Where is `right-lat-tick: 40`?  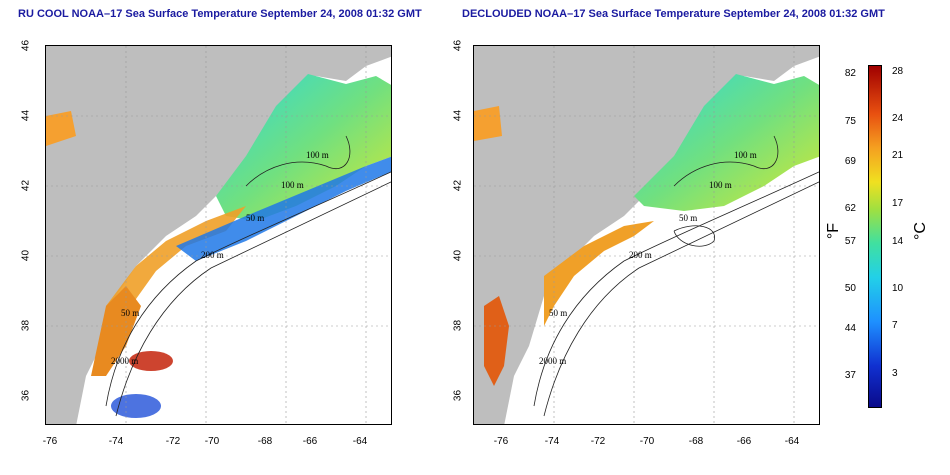
right-lat-tick: 40 is located at coordinates (458, 255).